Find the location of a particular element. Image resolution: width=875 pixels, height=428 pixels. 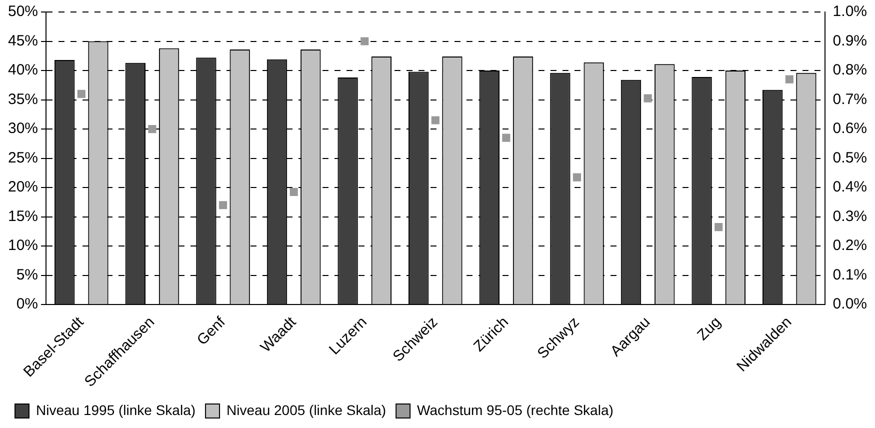

y-tick-label: 30% is located at coordinates (23, 129).